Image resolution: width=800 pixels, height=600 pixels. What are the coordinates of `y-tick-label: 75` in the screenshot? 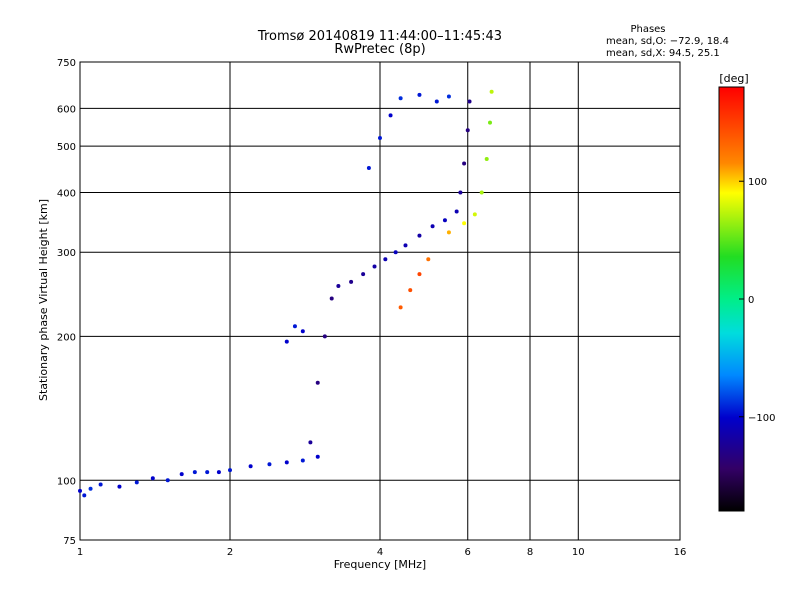 It's located at (69, 541).